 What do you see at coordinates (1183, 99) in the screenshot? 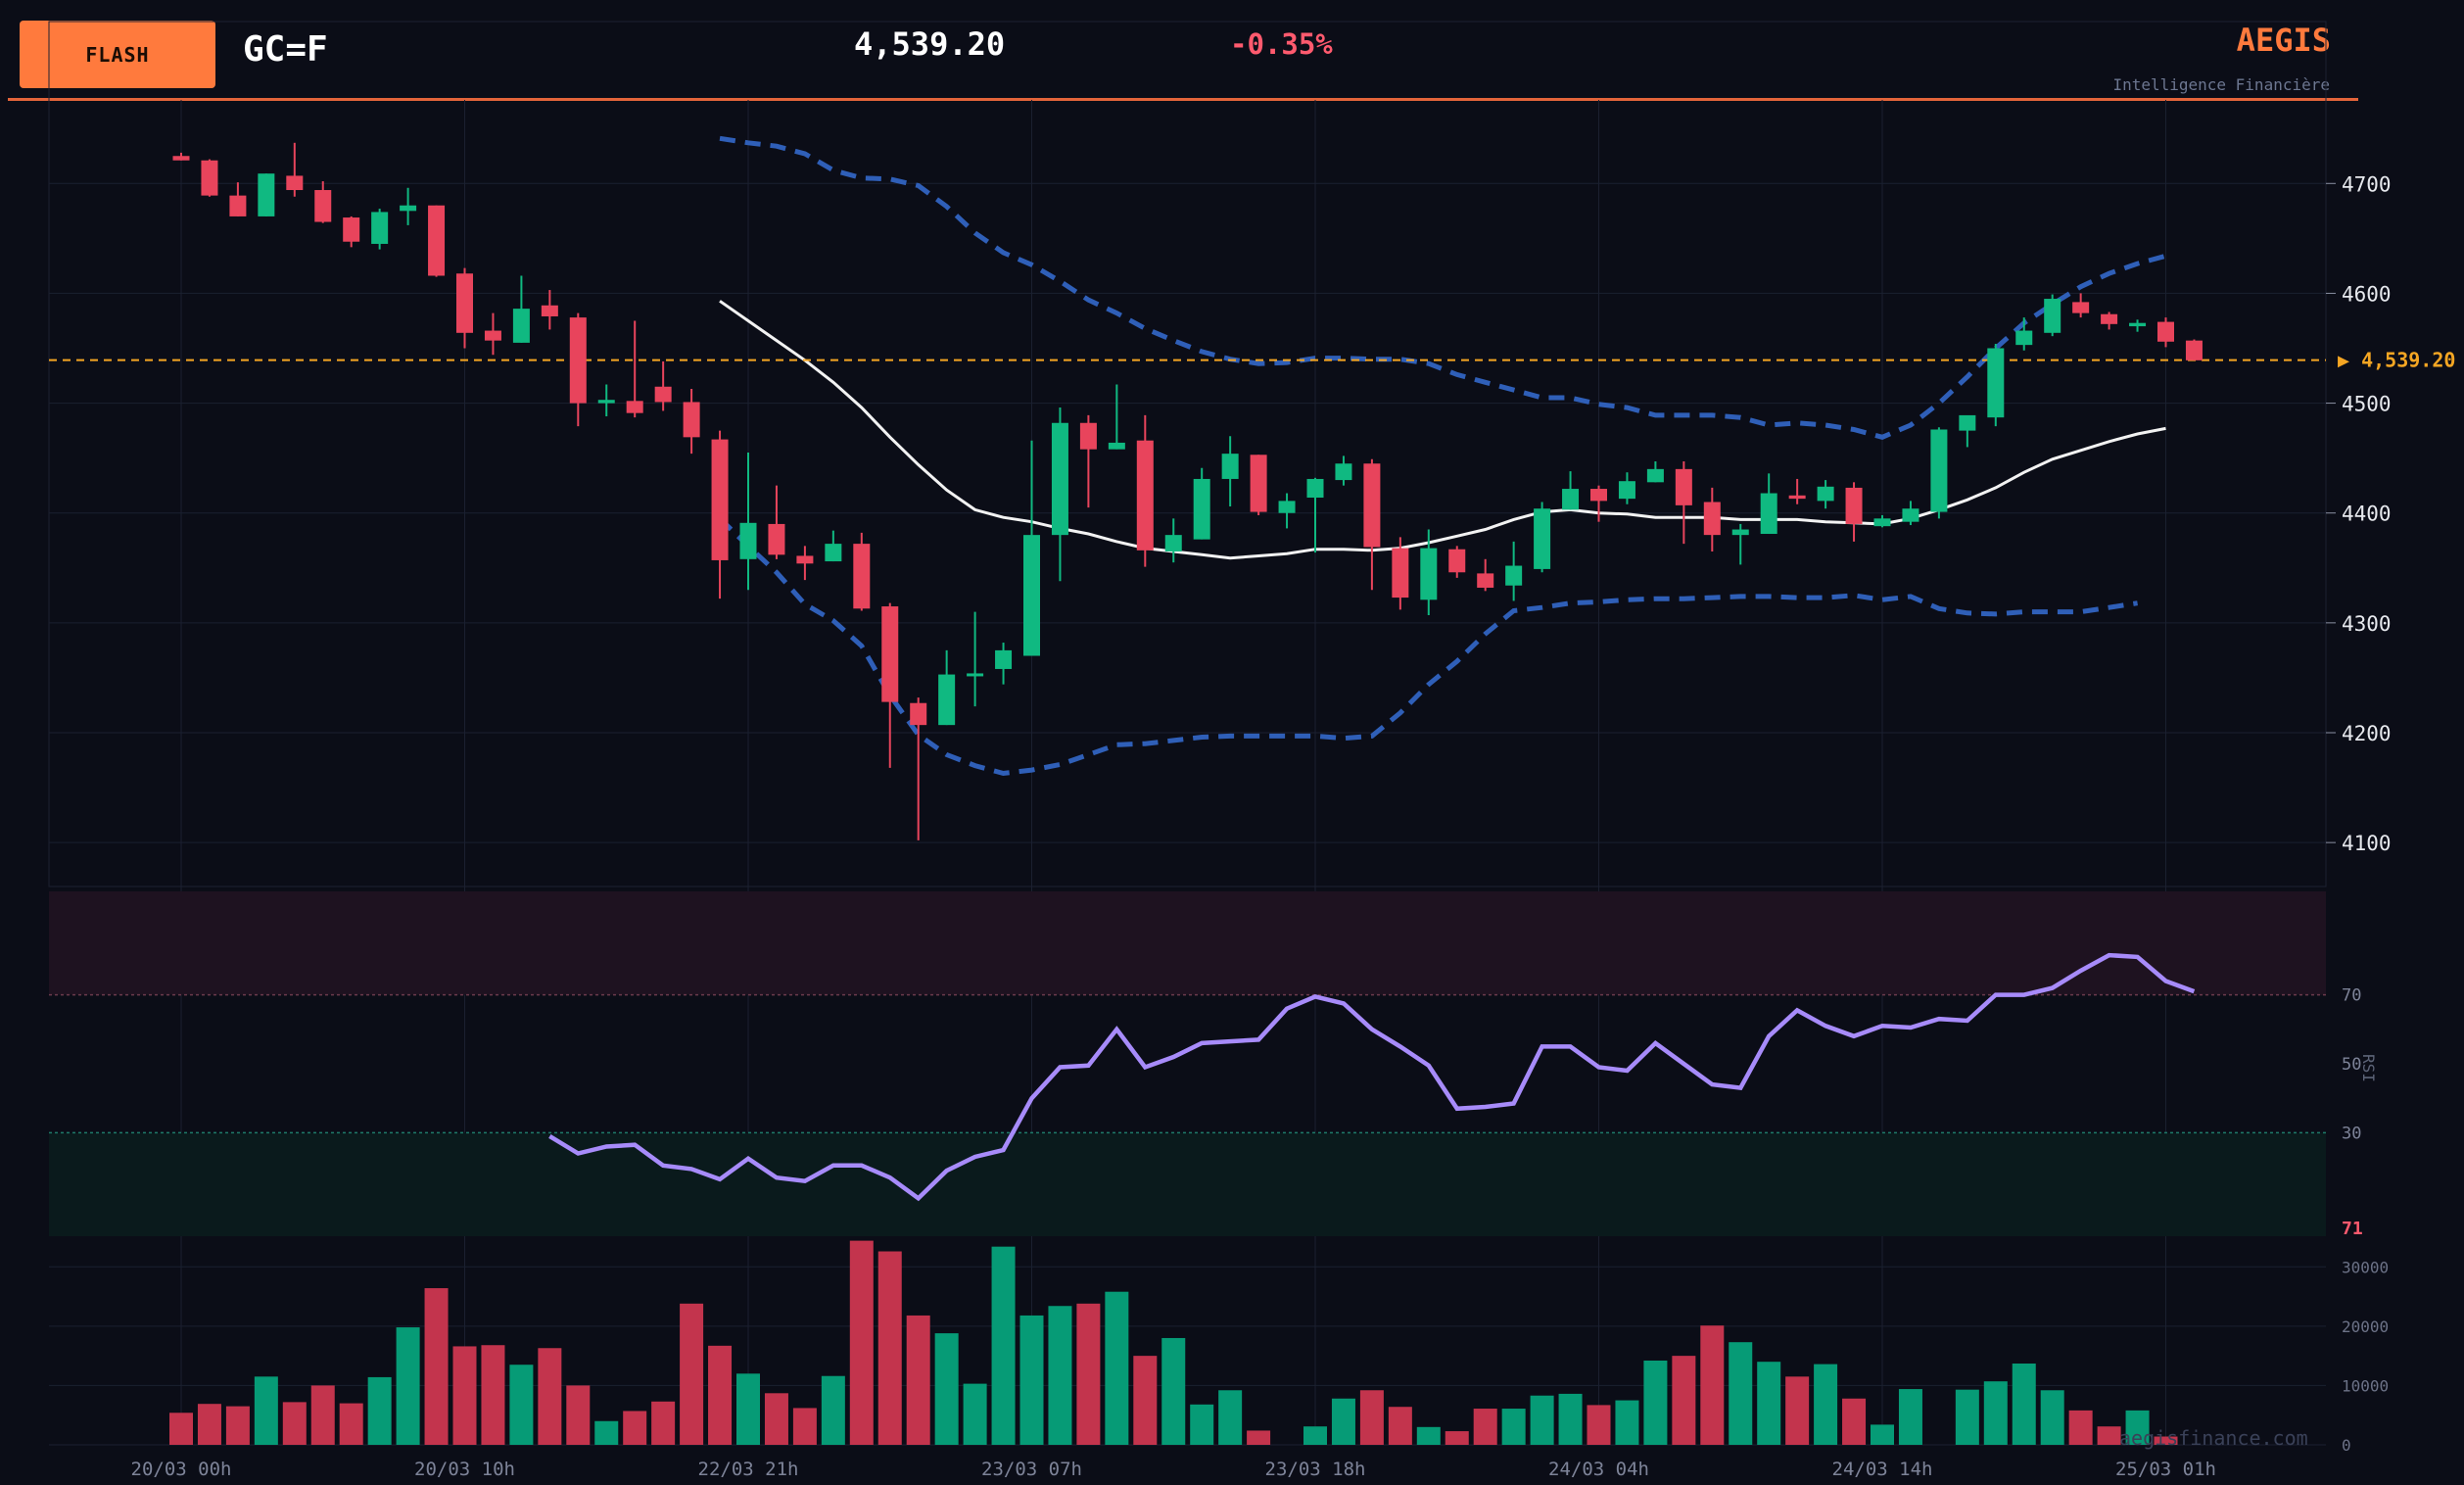
I see `header-divider` at bounding box center [1183, 99].